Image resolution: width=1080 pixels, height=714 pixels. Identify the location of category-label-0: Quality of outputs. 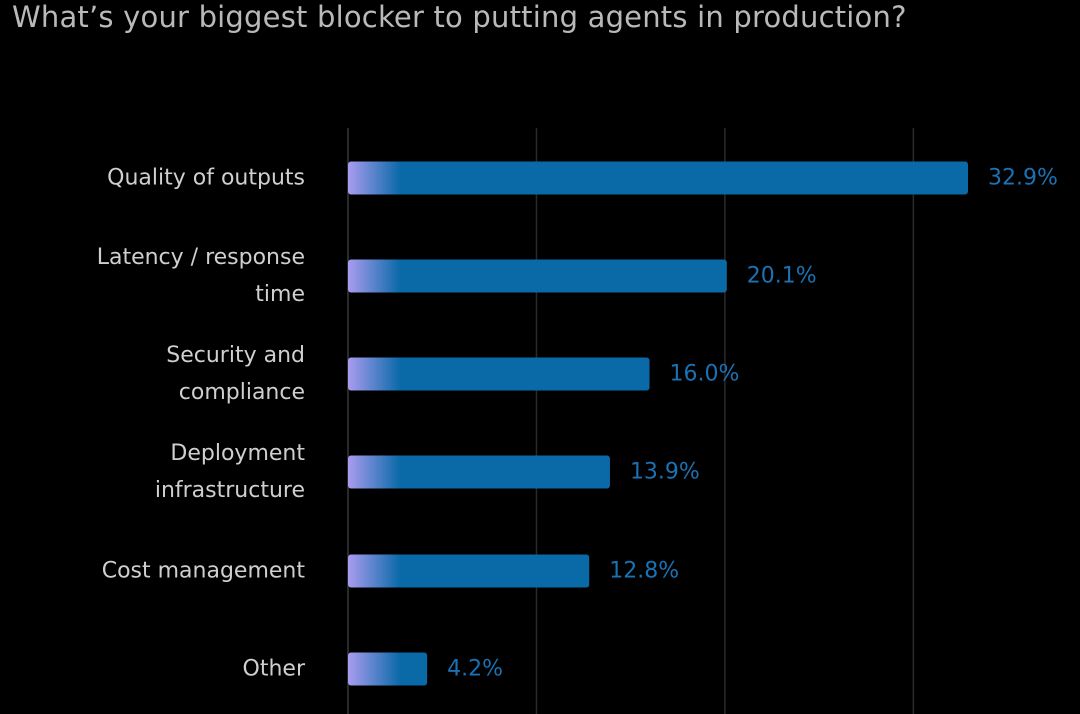
(206, 178).